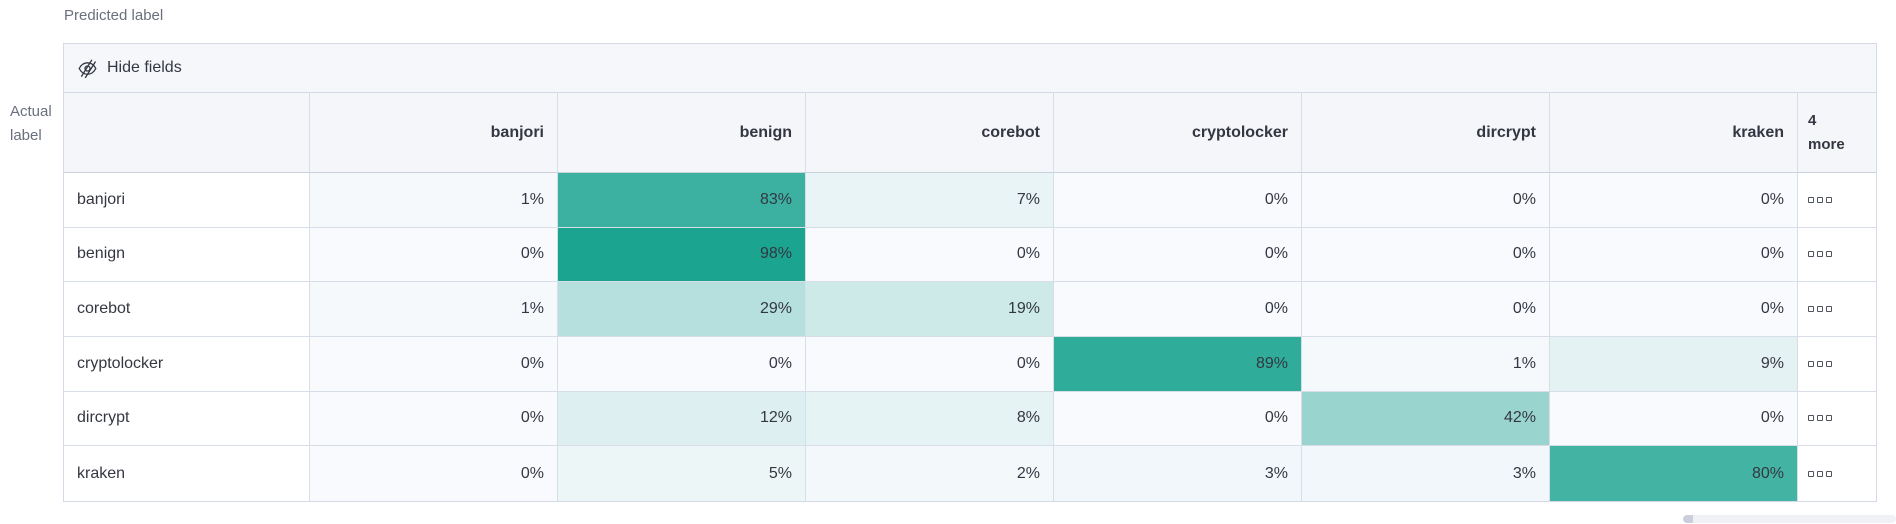  What do you see at coordinates (930, 133) in the screenshot?
I see `column-header-corebot: corebot` at bounding box center [930, 133].